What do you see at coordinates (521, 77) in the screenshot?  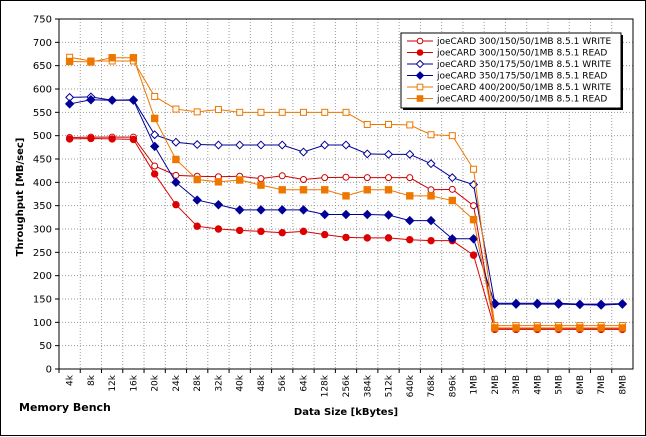 I see `legend-label: joeCARD 350/175/50/1MB 8.5.1 READ` at bounding box center [521, 77].